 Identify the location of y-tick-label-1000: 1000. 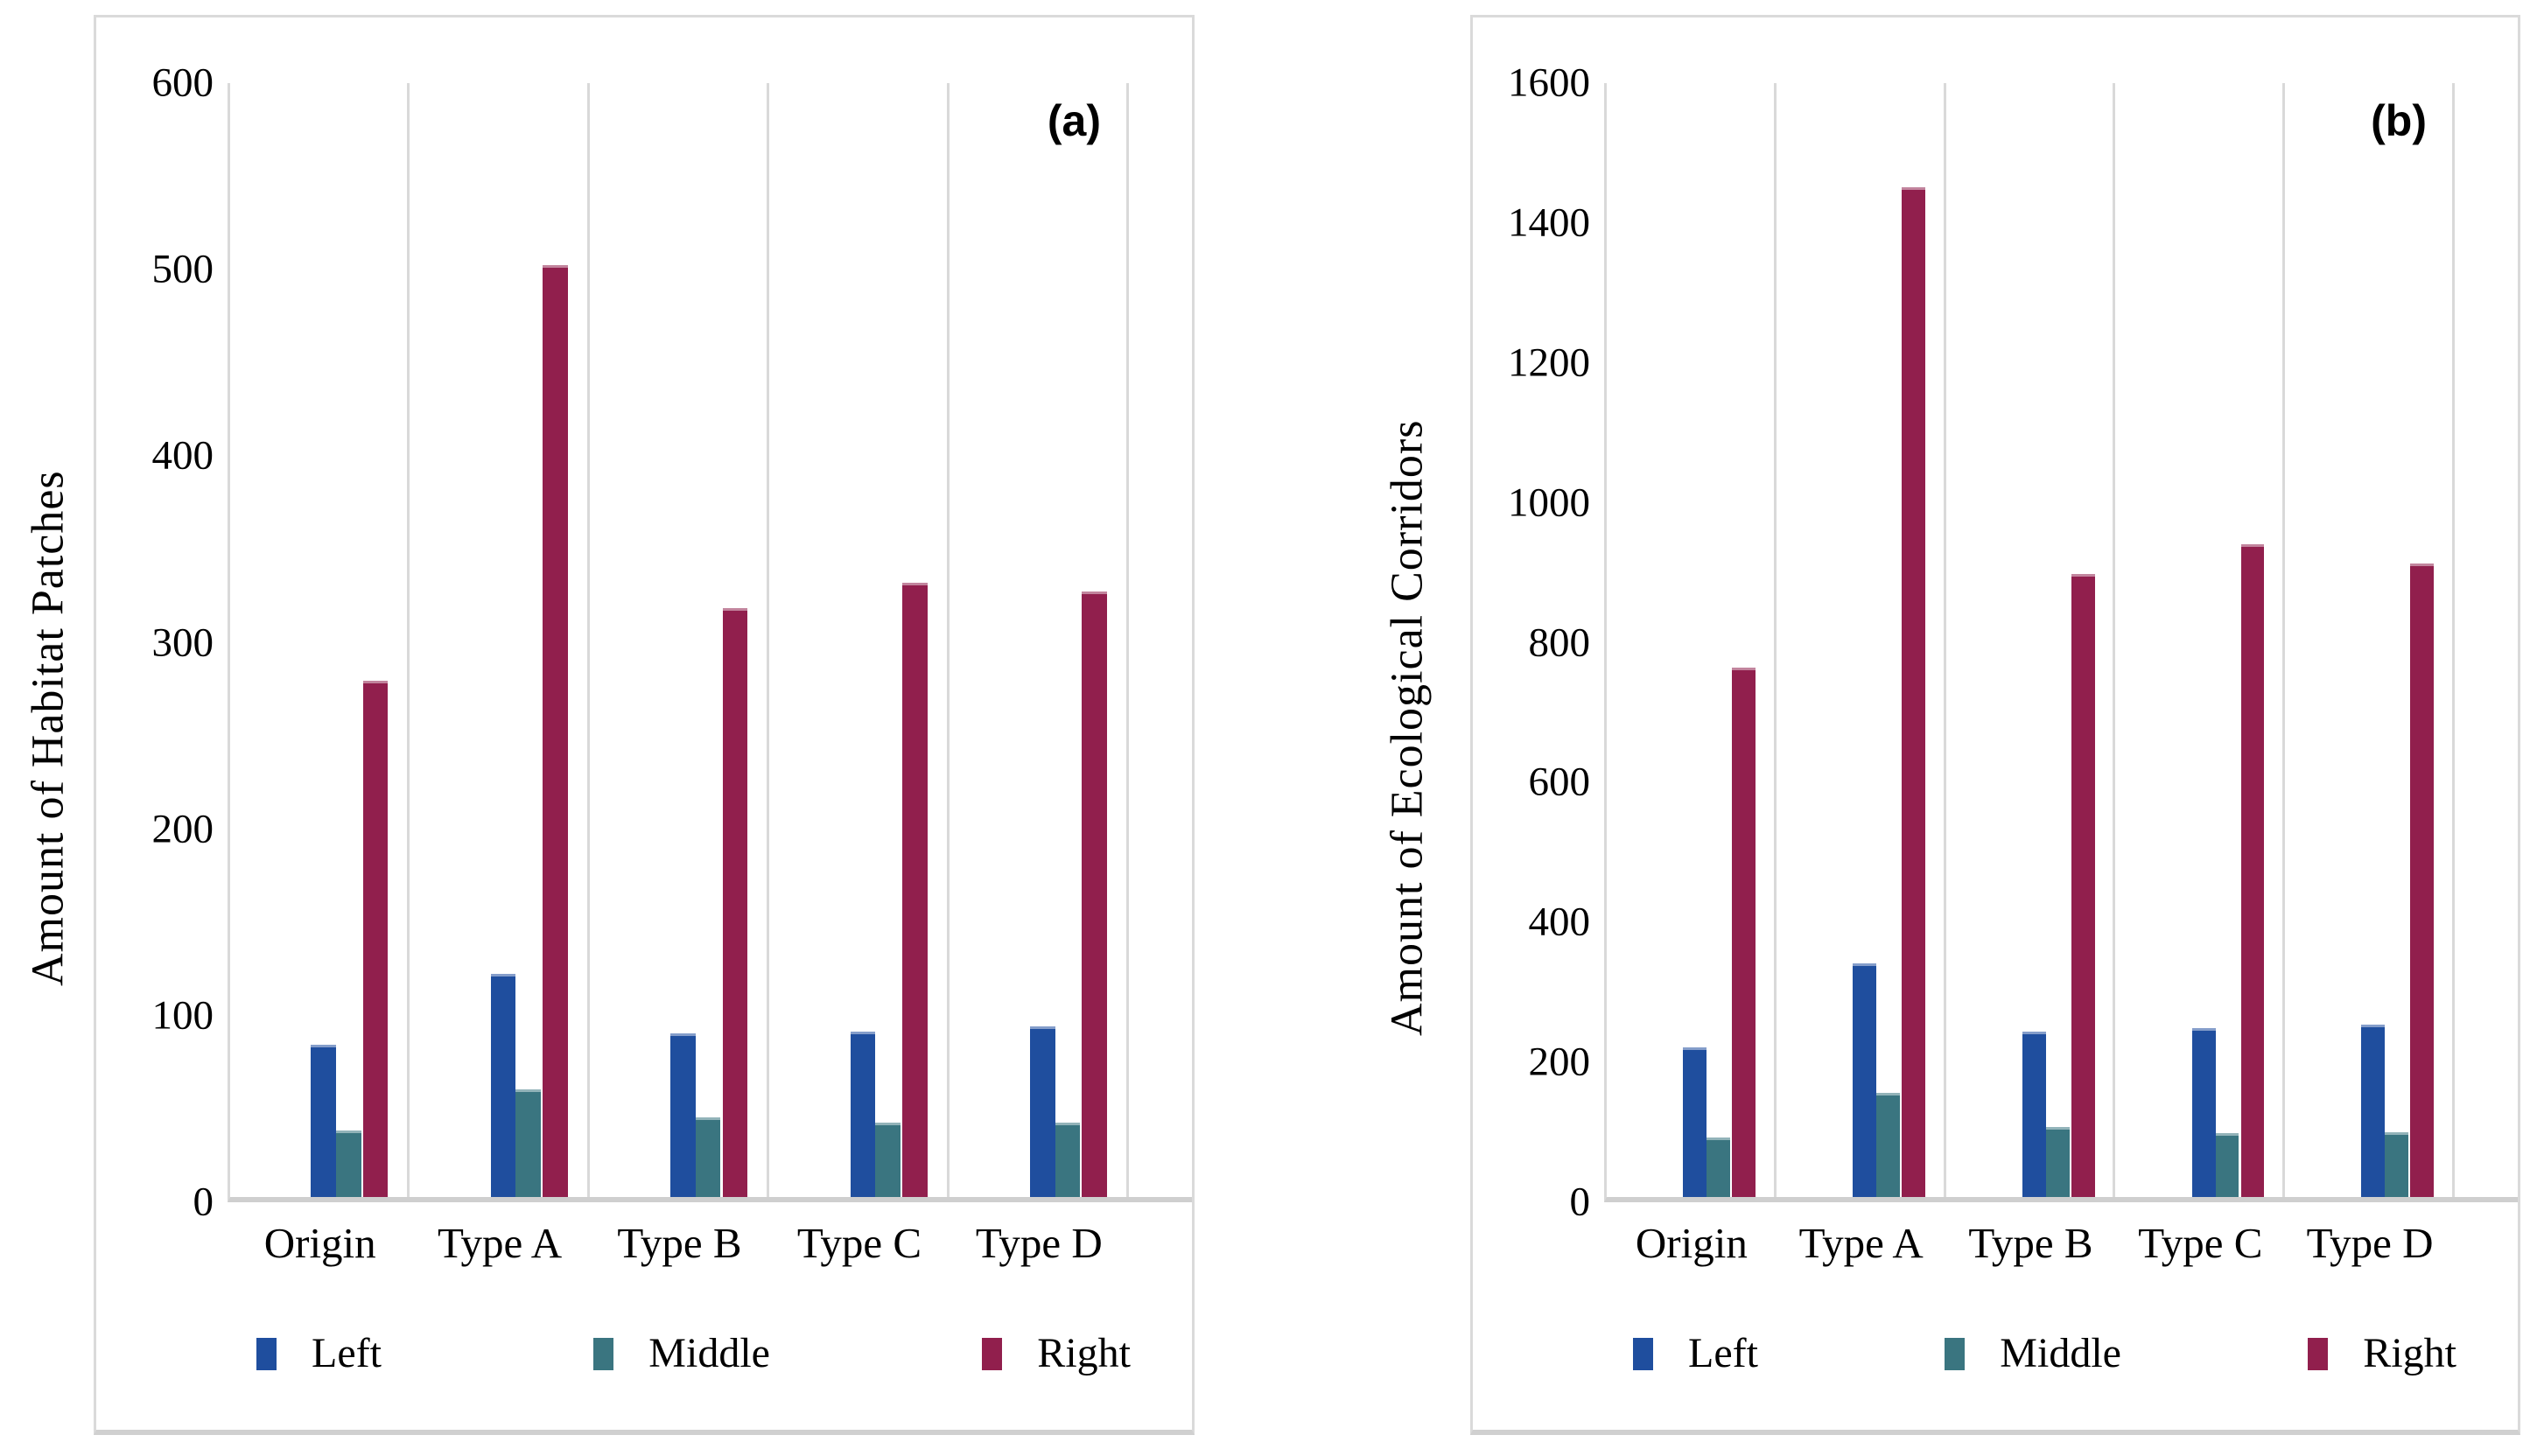
(1549, 503).